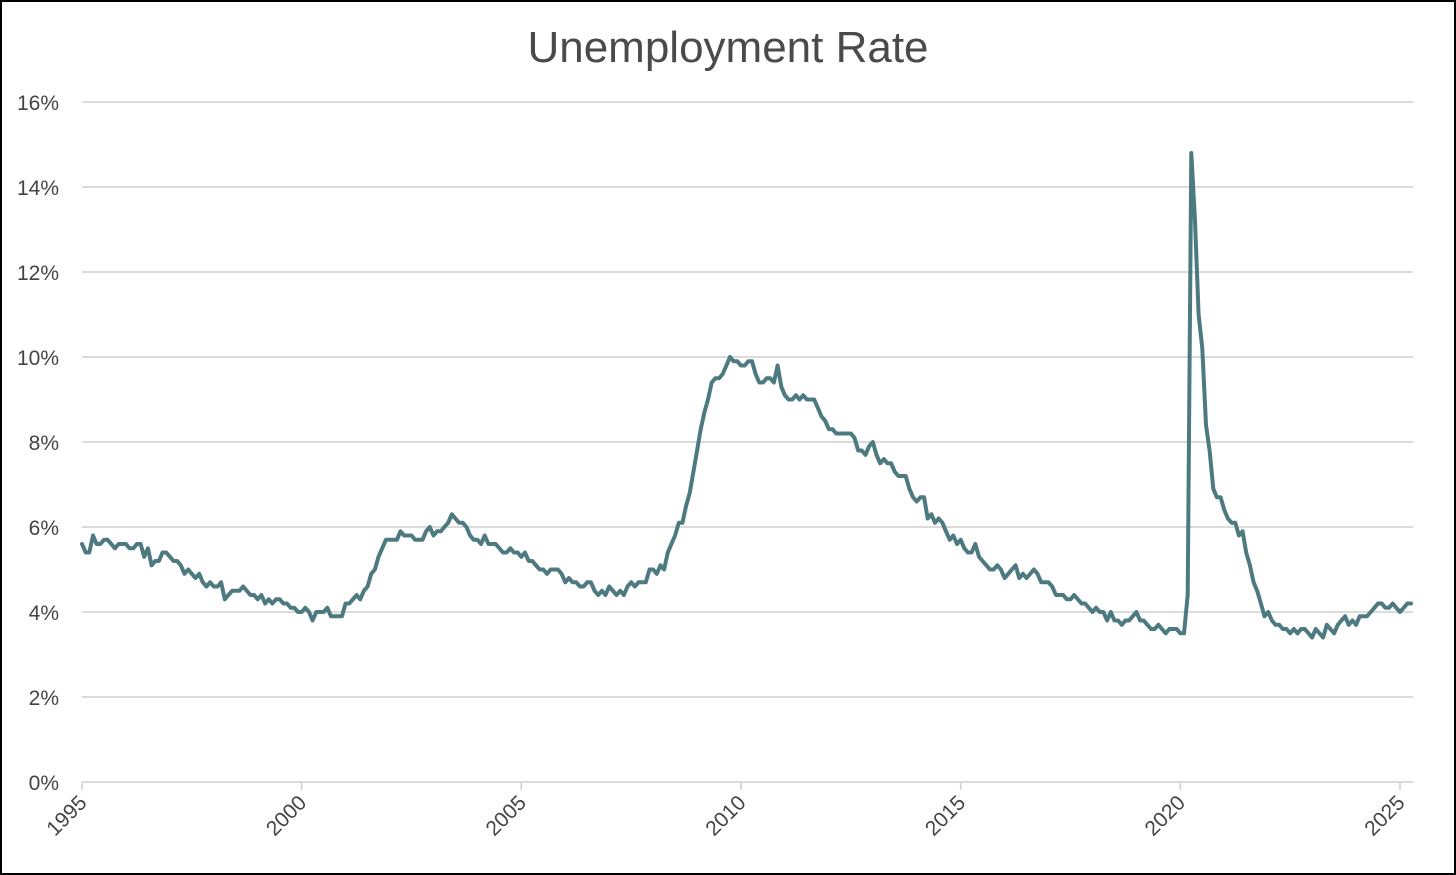  What do you see at coordinates (44, 783) in the screenshot?
I see `y-tick-label: 0%` at bounding box center [44, 783].